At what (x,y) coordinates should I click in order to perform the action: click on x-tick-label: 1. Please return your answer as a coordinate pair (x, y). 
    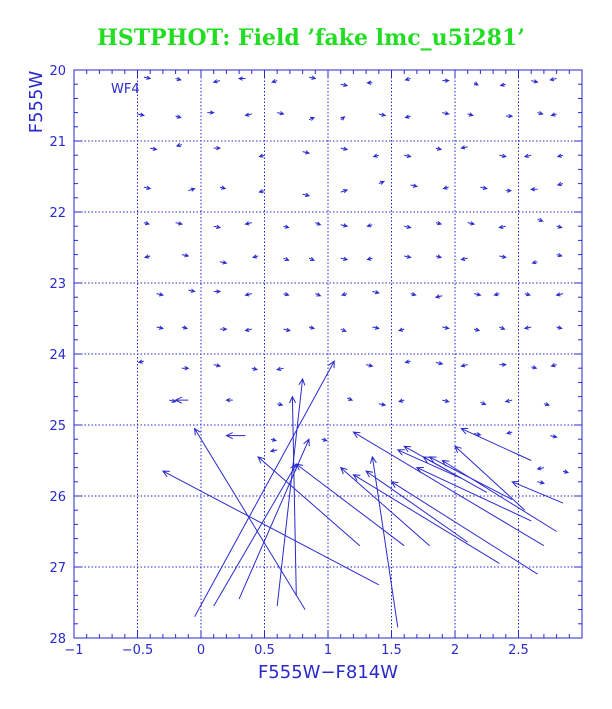
    Looking at the image, I should click on (328, 650).